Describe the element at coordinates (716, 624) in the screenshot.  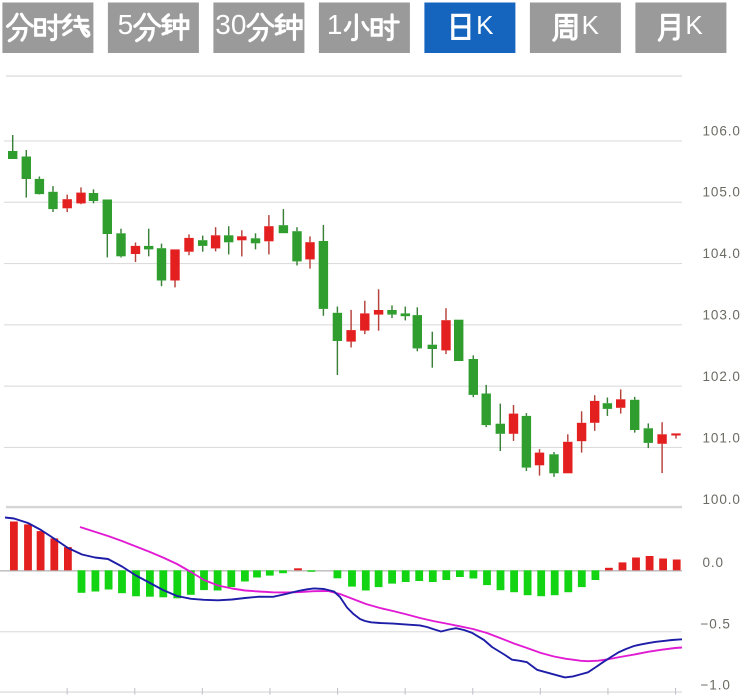
I see `svg-text: −0.5` at that location.